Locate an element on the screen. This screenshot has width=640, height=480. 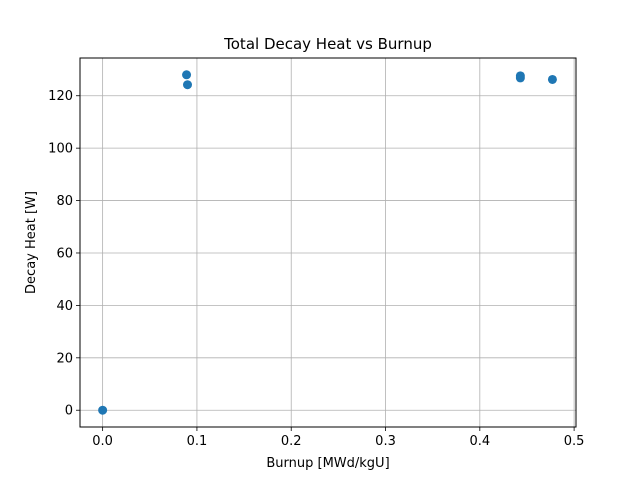
y-axis-label: Decay Heat [W] is located at coordinates (31, 242).